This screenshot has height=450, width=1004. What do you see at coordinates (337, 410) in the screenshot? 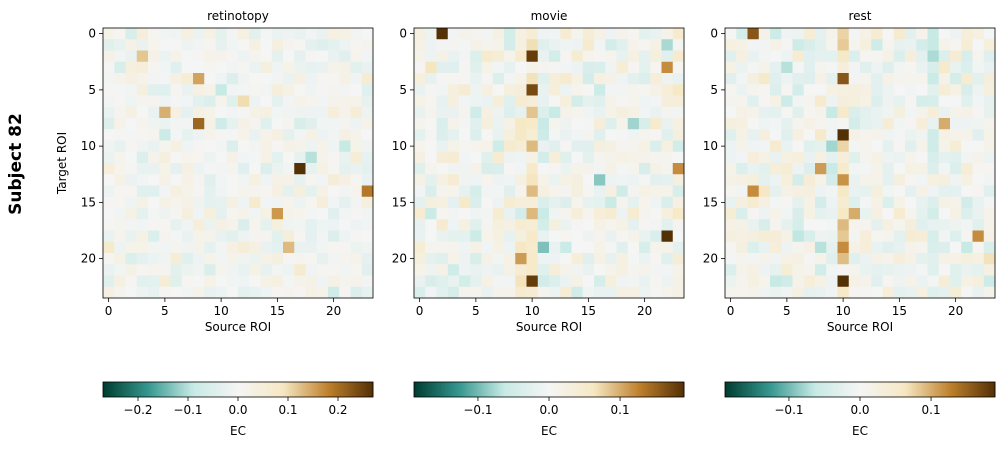
I see `colorbar-tick-label: 0.2` at bounding box center [337, 410].